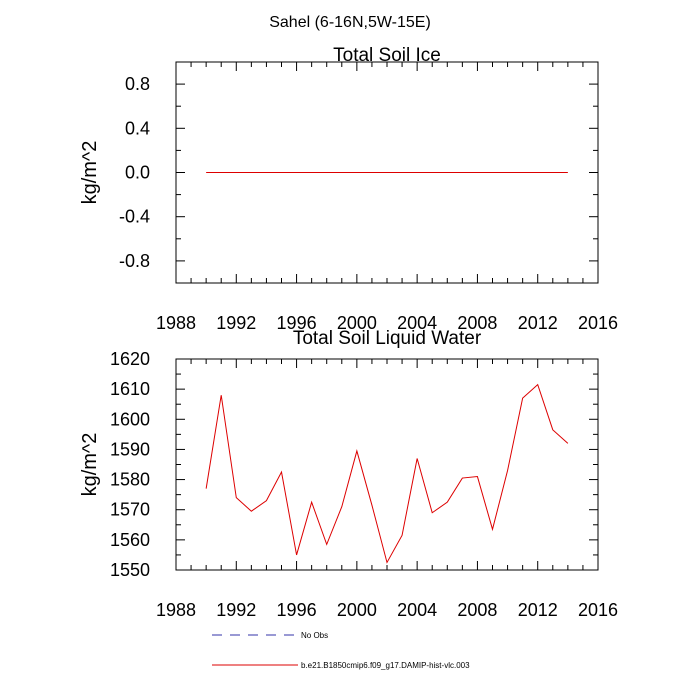 The width and height of the screenshot is (700, 700). I want to click on y-tick-label: 1580, so click(130, 480).